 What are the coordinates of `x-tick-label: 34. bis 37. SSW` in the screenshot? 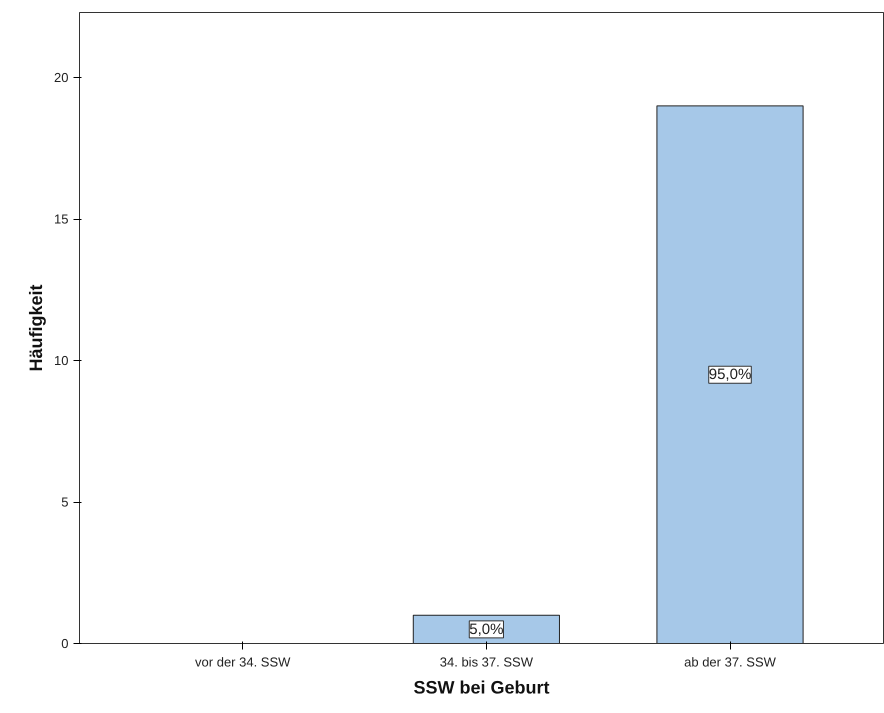 It's located at (487, 662).